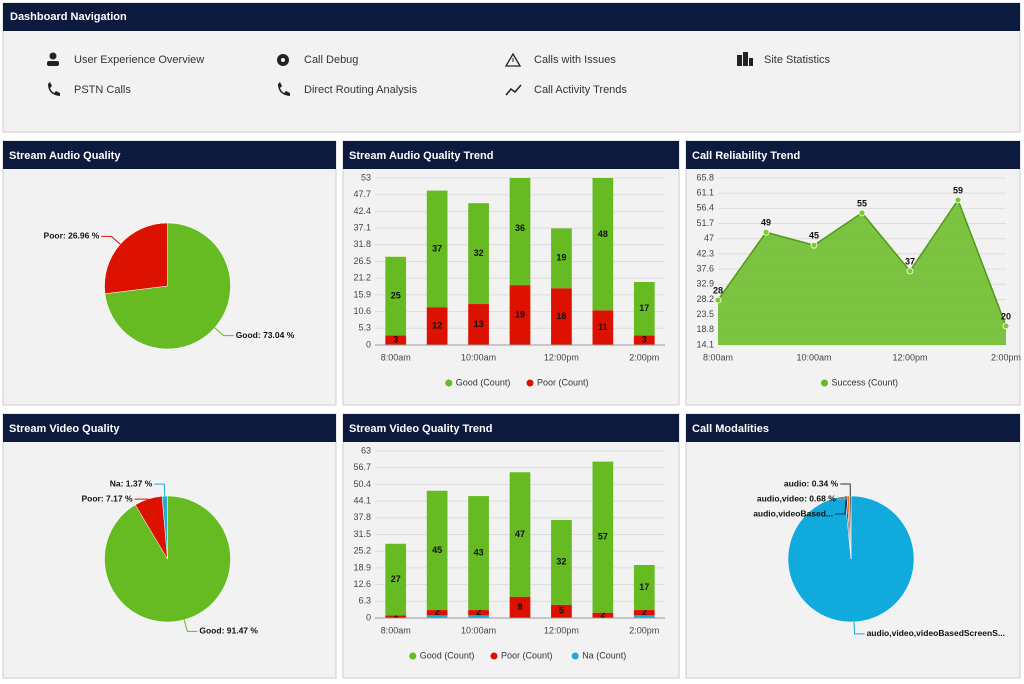 Image resolution: width=1024 pixels, height=684 pixels. I want to click on pie-label: Good: 73.04 %, so click(265, 335).